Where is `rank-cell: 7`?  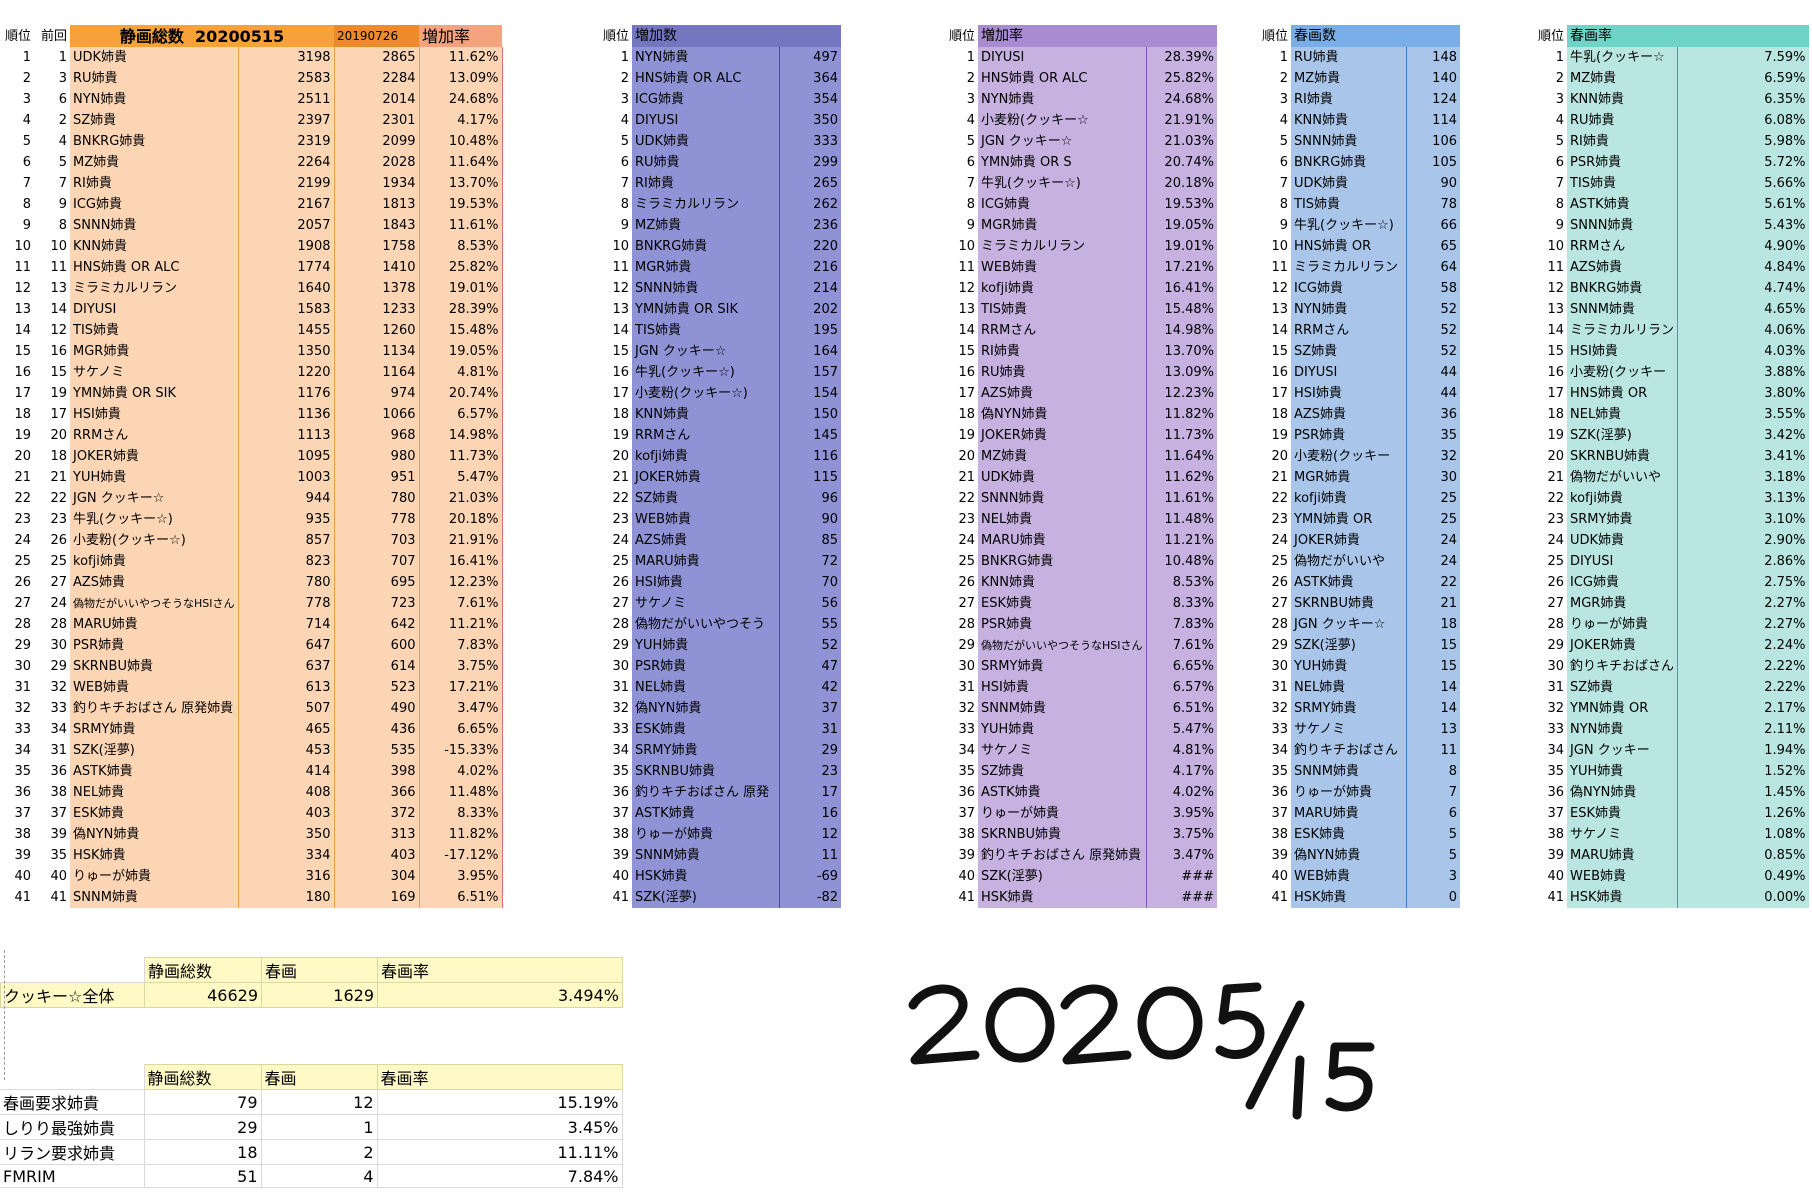
rank-cell: 7 is located at coordinates (970, 183).